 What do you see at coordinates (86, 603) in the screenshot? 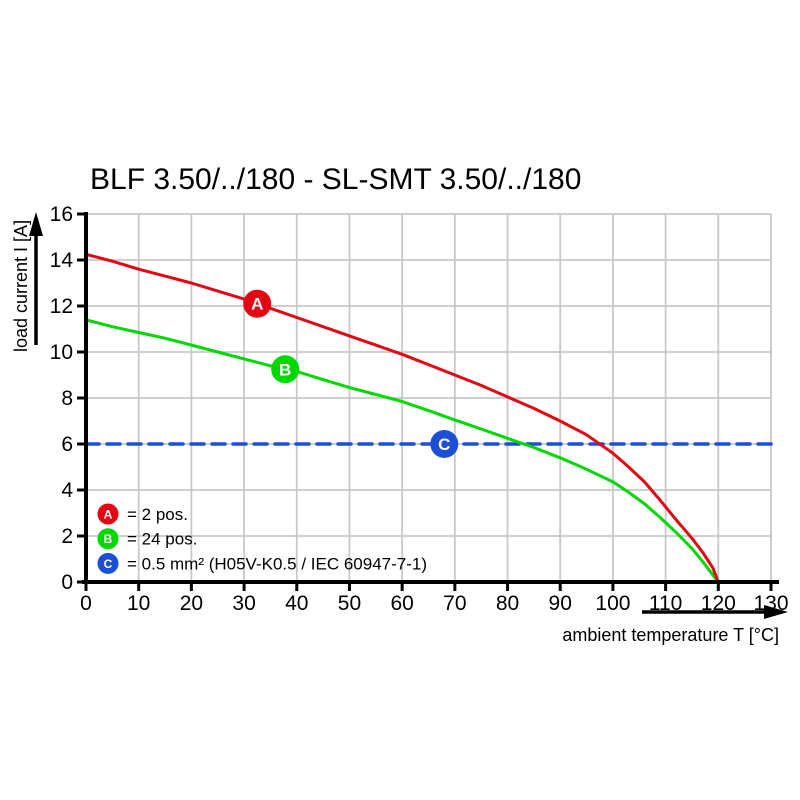
I see `x-tick-label: 0` at bounding box center [86, 603].